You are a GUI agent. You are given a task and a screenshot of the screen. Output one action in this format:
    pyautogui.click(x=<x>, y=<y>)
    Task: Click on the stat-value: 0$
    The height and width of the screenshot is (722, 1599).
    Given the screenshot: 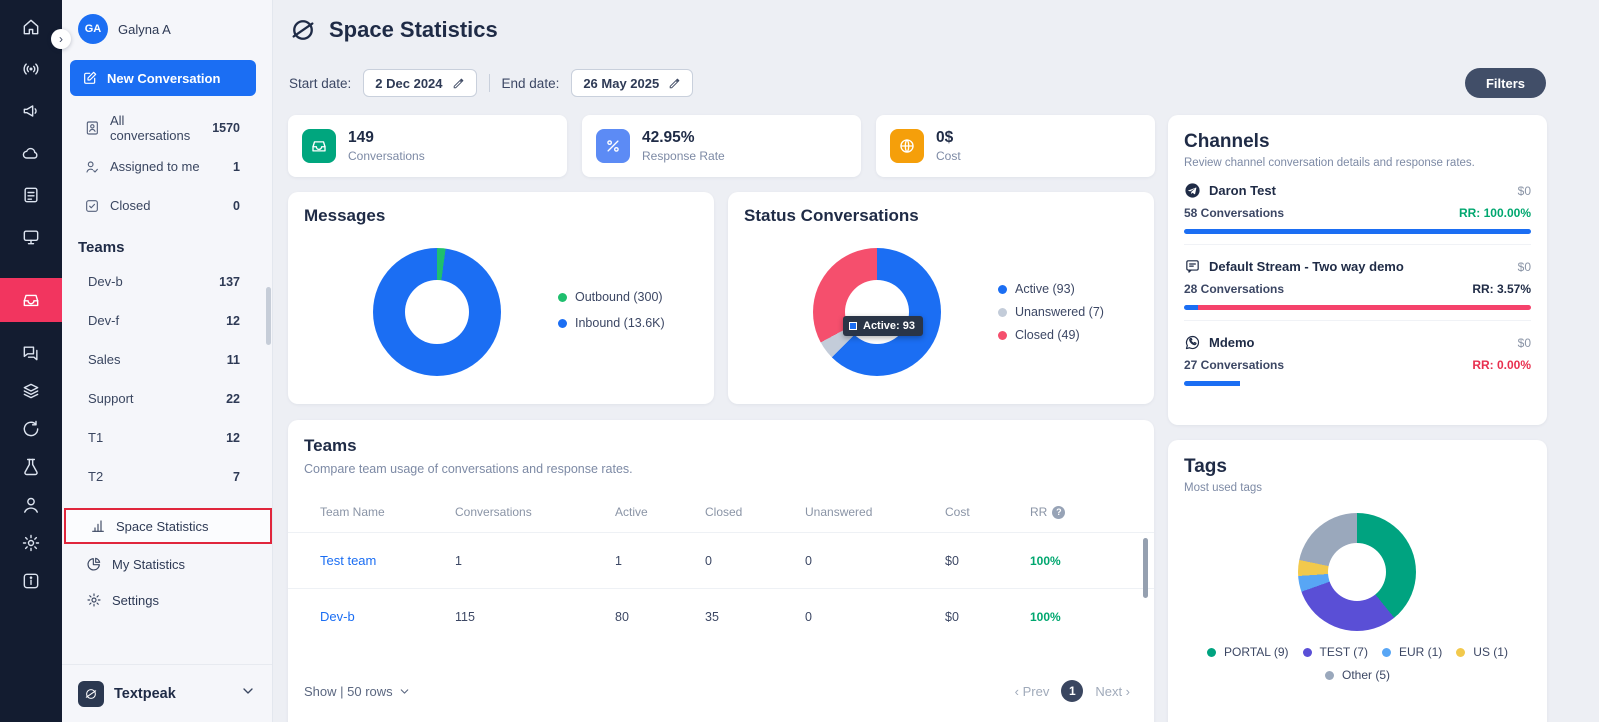 What is the action you would take?
    pyautogui.click(x=945, y=137)
    